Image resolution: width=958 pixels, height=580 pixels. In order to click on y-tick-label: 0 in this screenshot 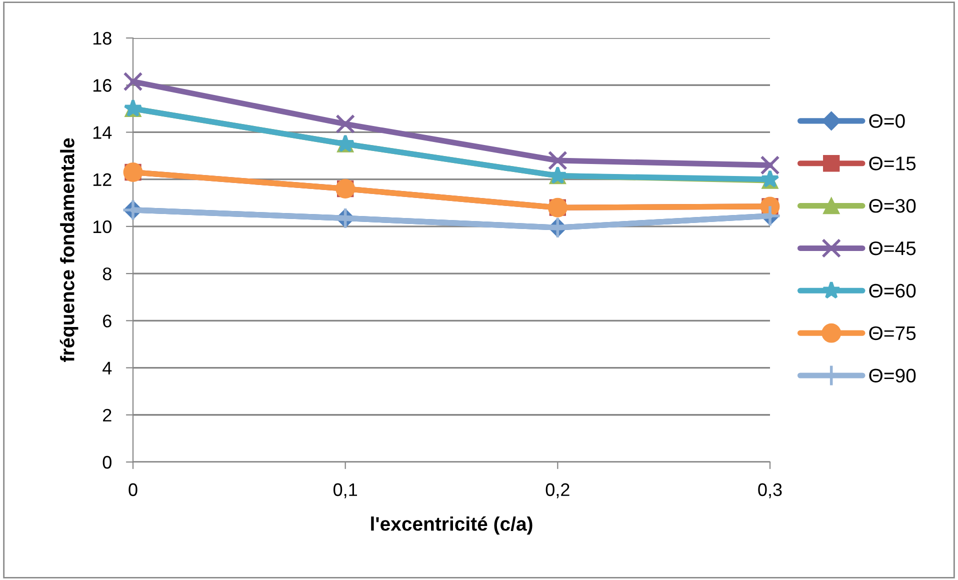, I will do `click(107, 462)`.